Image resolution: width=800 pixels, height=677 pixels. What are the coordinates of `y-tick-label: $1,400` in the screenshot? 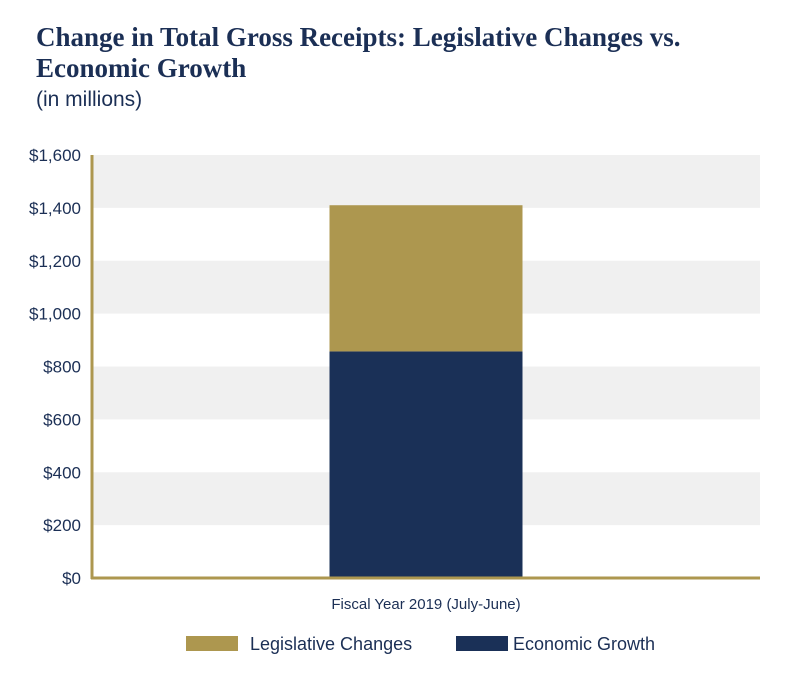 It's located at (55, 208).